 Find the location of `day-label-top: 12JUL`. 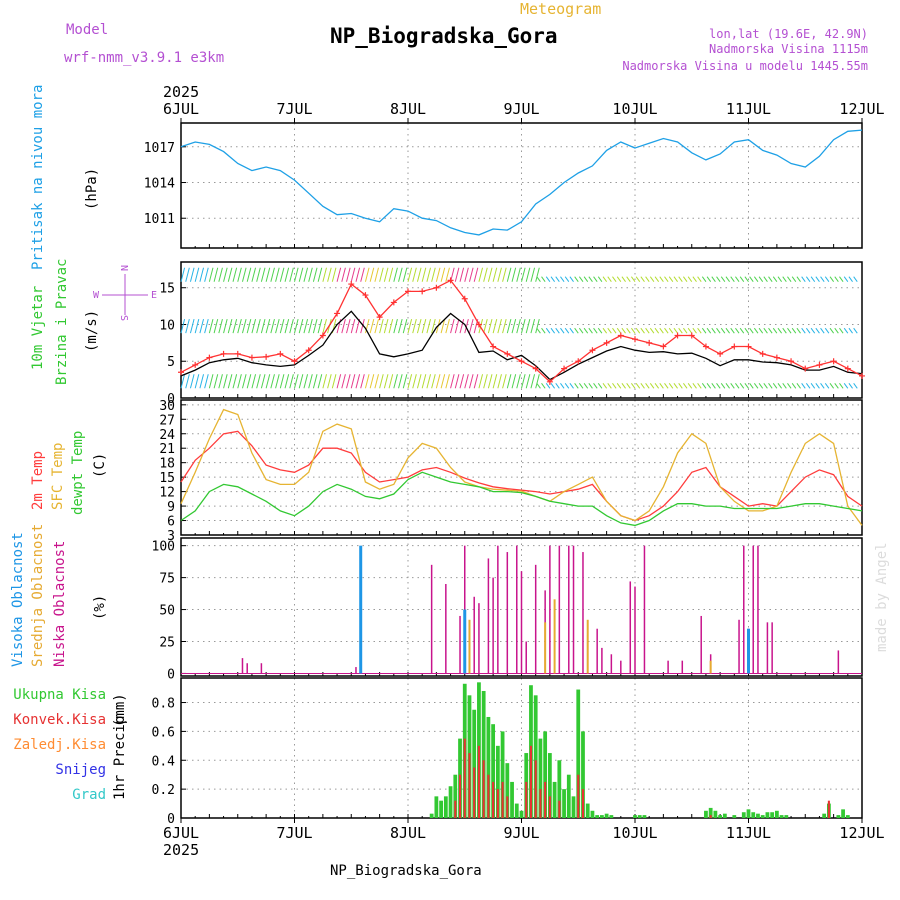

day-label-top: 12JUL is located at coordinates (861, 109).